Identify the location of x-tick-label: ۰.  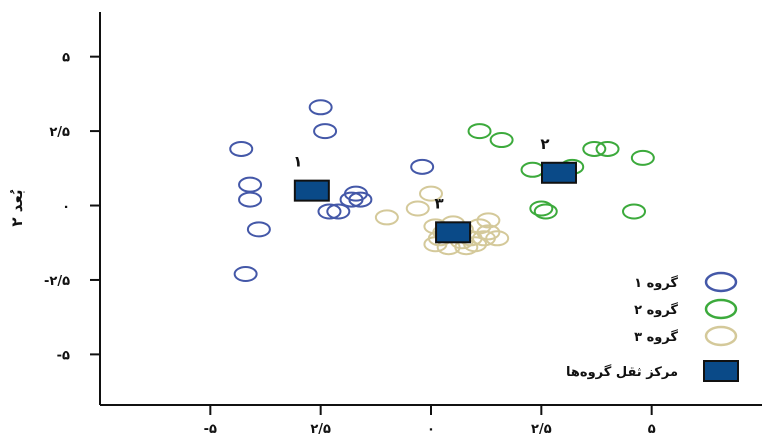
(431, 429).